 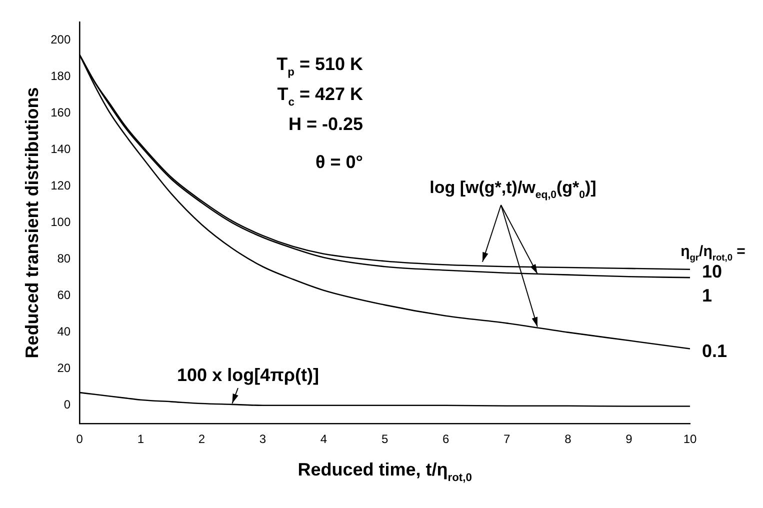 I want to click on x-tick-label: 1, so click(x=140, y=439).